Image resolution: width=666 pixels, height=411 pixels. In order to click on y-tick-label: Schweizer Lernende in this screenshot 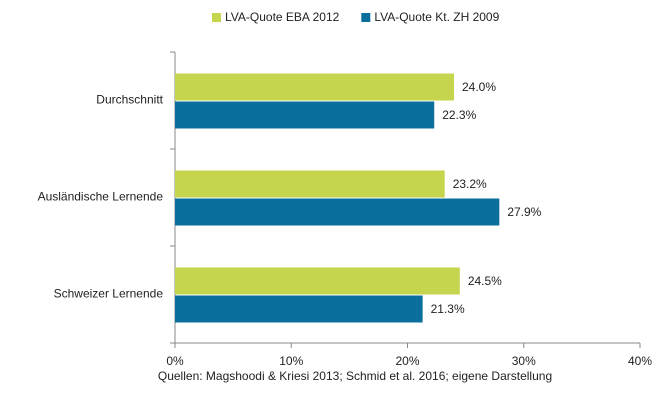, I will do `click(109, 294)`.